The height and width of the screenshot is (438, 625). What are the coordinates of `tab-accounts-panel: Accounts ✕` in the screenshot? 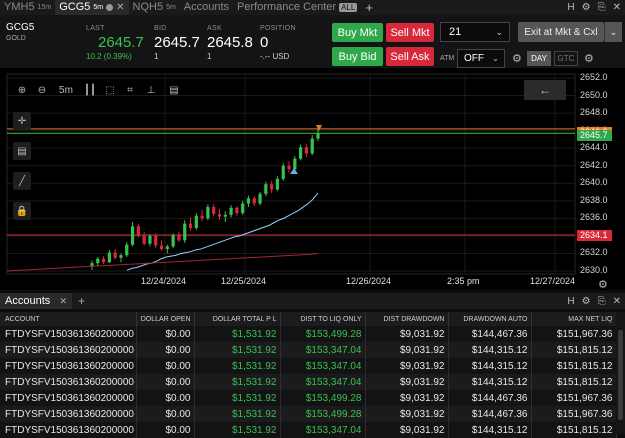 It's located at (36, 301).